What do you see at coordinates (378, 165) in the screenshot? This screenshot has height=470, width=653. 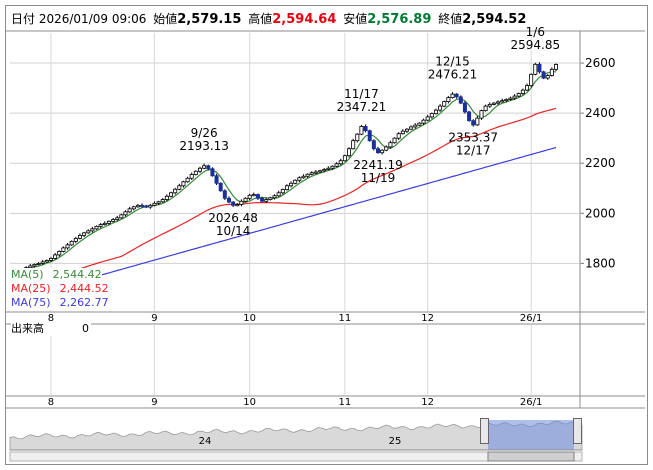 I see `annotation-label: 2241.19` at bounding box center [378, 165].